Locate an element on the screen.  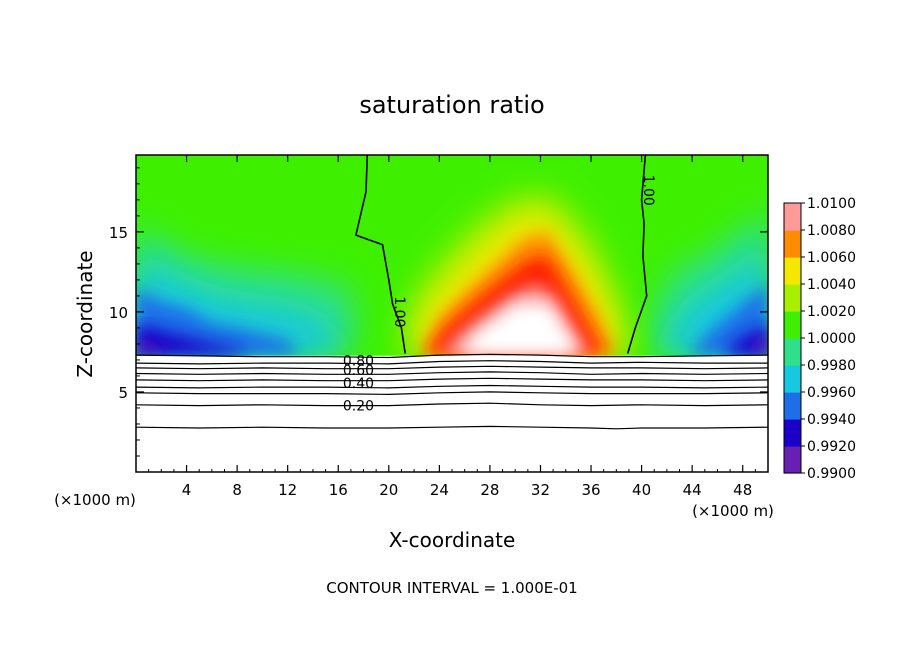
contour-label-0: 1.00 is located at coordinates (399, 311).